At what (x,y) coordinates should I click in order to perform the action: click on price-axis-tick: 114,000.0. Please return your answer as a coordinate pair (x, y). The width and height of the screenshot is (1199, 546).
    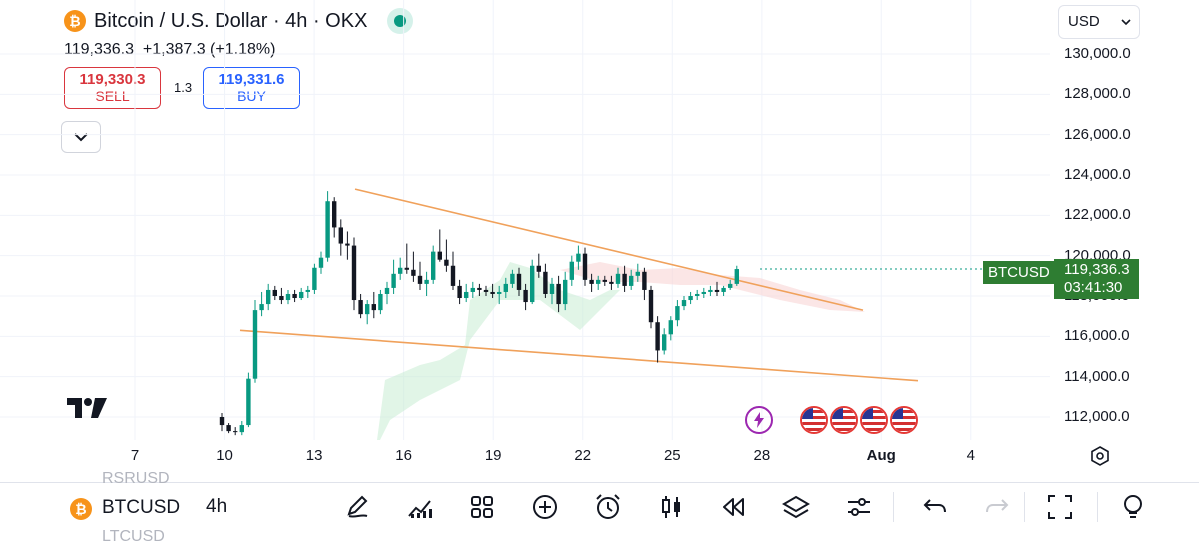
    Looking at the image, I should click on (1097, 376).